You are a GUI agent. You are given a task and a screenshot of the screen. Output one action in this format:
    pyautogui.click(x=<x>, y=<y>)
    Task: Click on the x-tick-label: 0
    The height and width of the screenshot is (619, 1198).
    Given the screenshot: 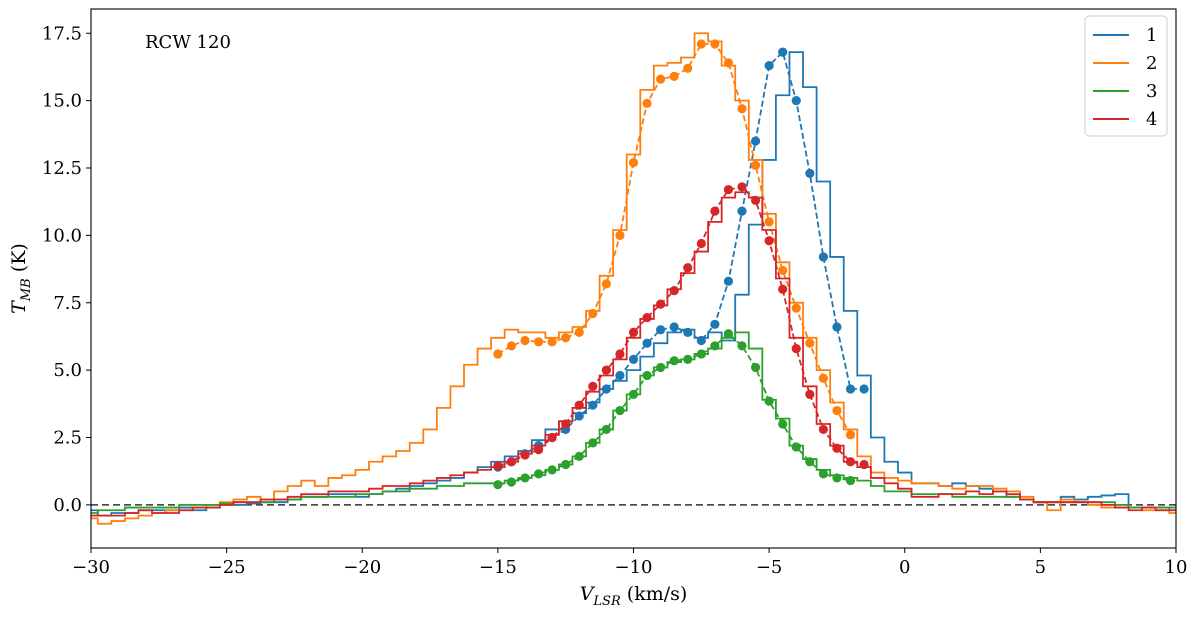 What is the action you would take?
    pyautogui.click(x=904, y=567)
    